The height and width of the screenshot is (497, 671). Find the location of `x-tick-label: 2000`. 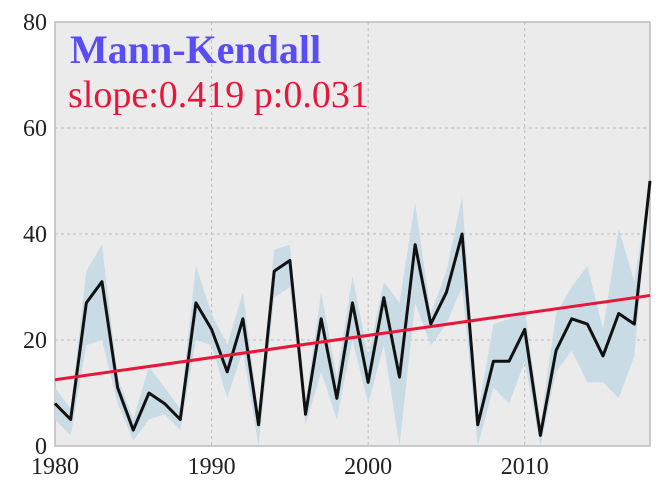

x-tick-label: 2000 is located at coordinates (368, 467).